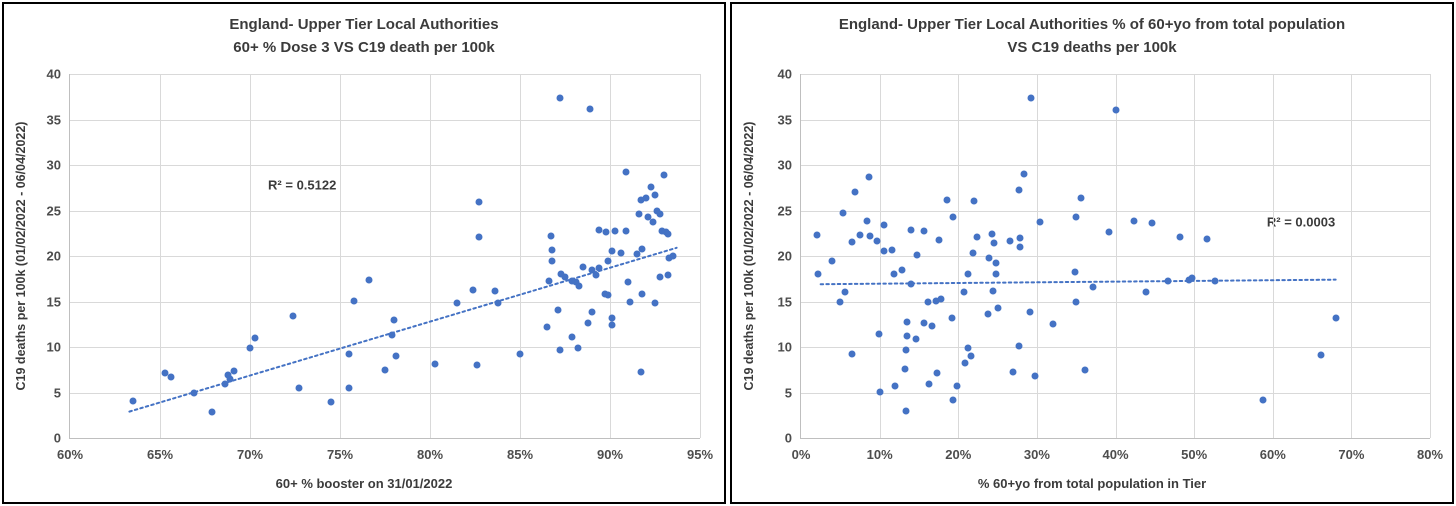 This screenshot has height=506, width=1456. What do you see at coordinates (1092, 483) in the screenshot?
I see `x-axis-title: % 60+yo from total population in Tier` at bounding box center [1092, 483].